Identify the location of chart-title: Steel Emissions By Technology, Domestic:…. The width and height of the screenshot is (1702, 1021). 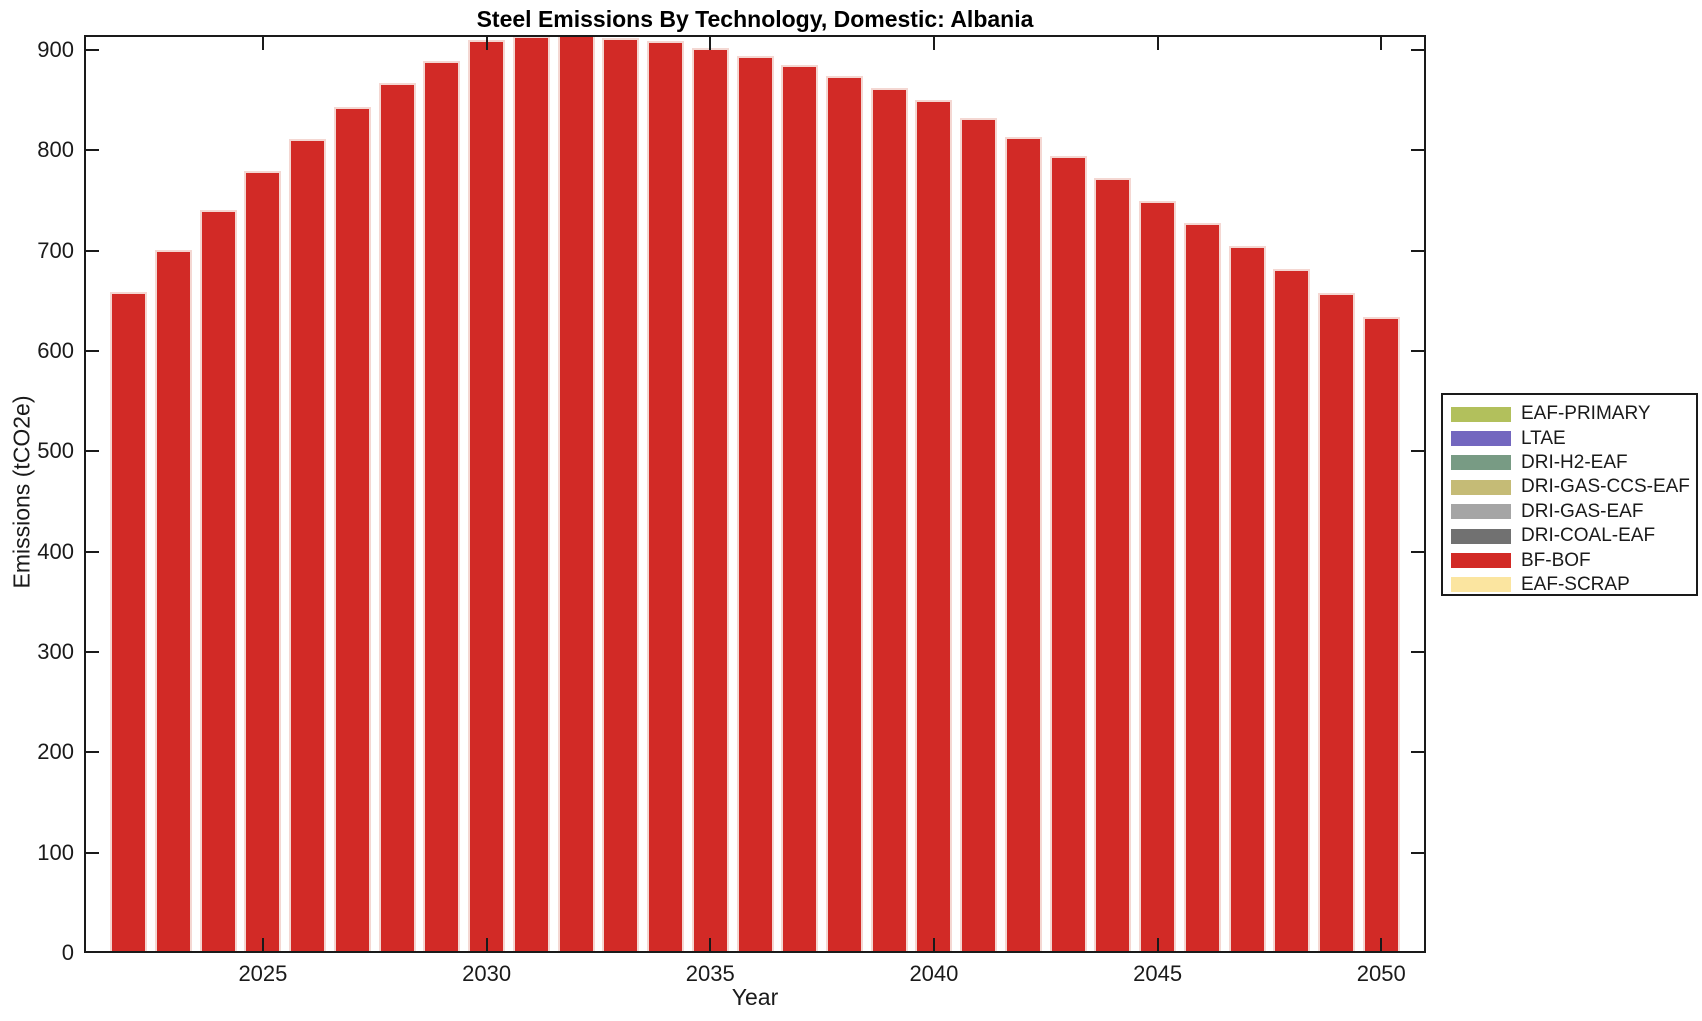
(755, 19).